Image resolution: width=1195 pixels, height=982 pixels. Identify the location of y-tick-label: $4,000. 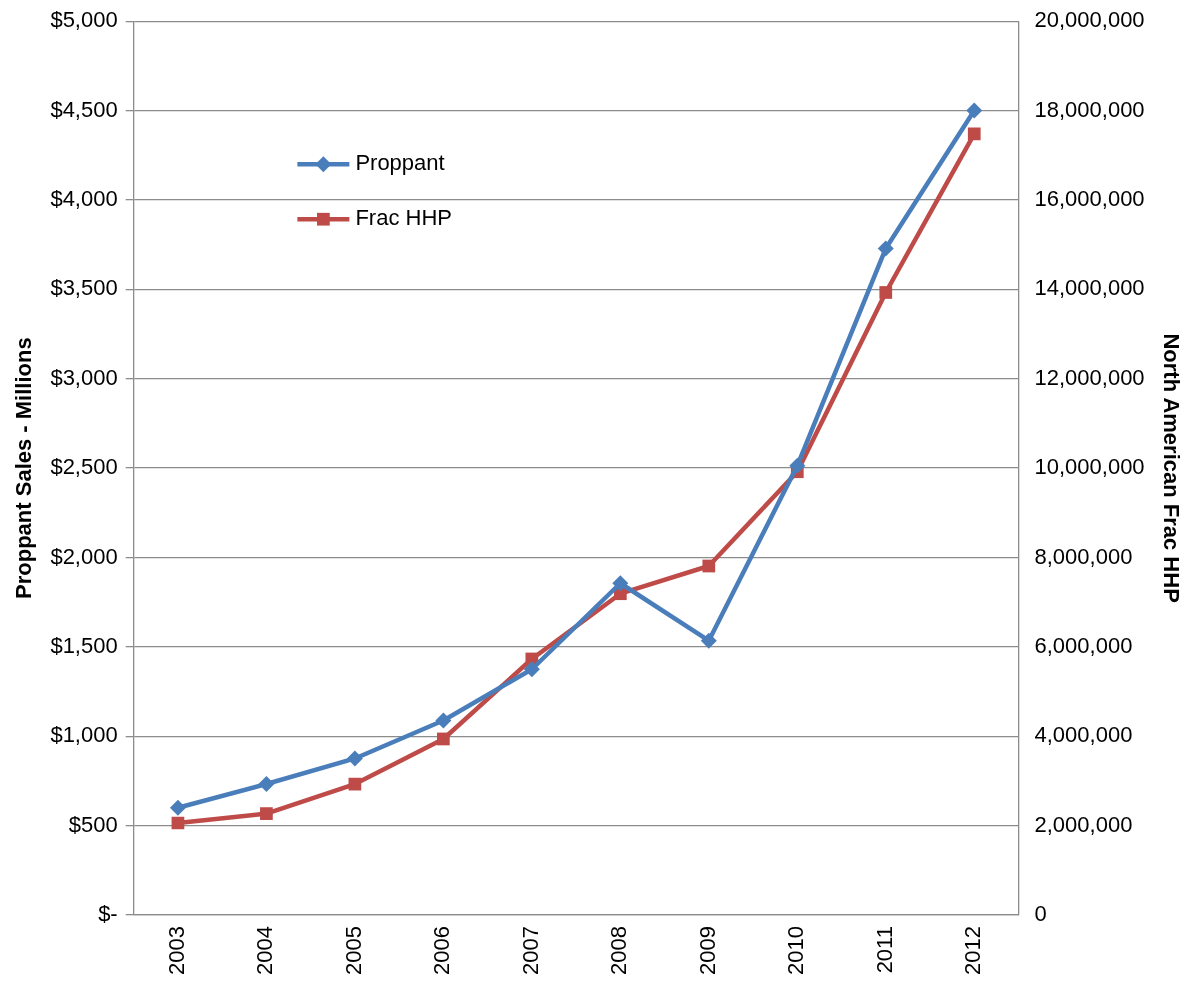
(84, 199).